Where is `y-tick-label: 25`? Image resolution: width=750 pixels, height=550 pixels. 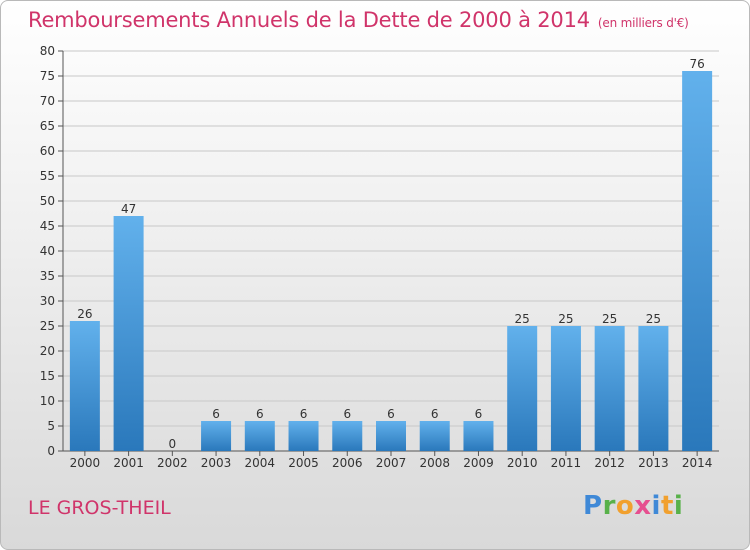 y-tick-label: 25 is located at coordinates (47, 326).